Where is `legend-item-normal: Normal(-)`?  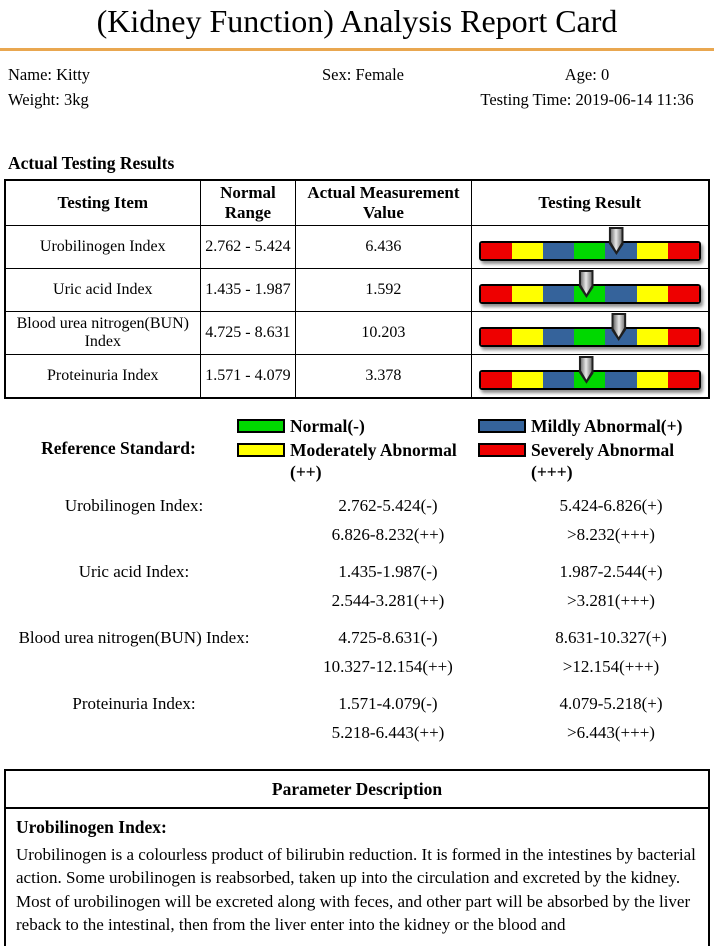 legend-item-normal: Normal(-) is located at coordinates (357, 426).